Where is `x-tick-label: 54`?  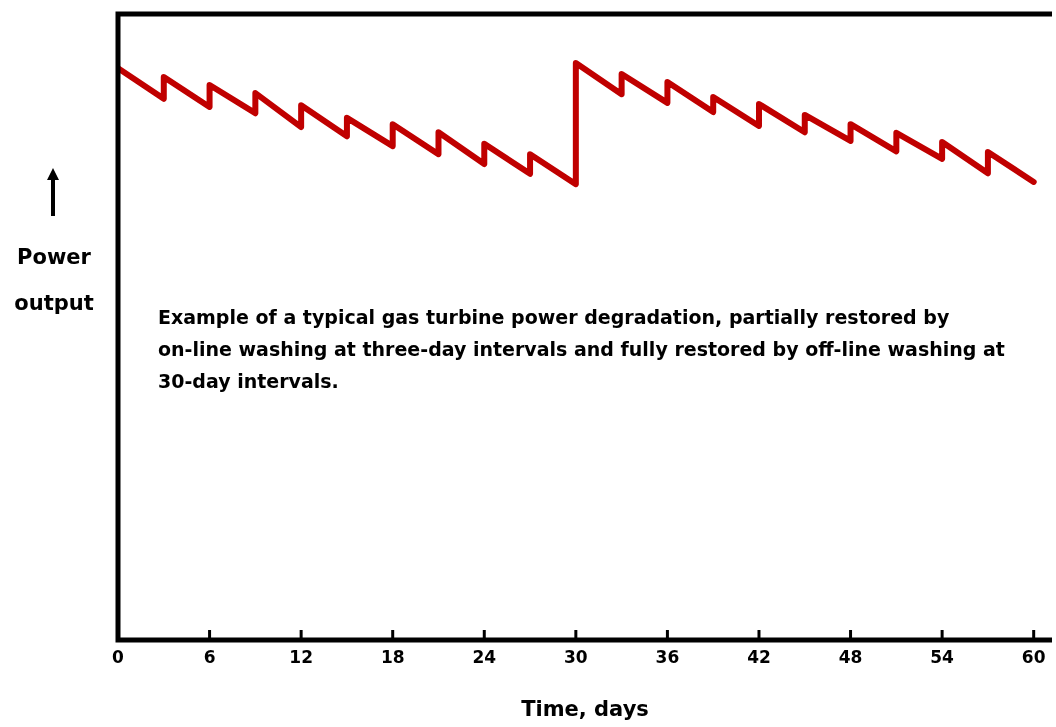 x-tick-label: 54 is located at coordinates (942, 656).